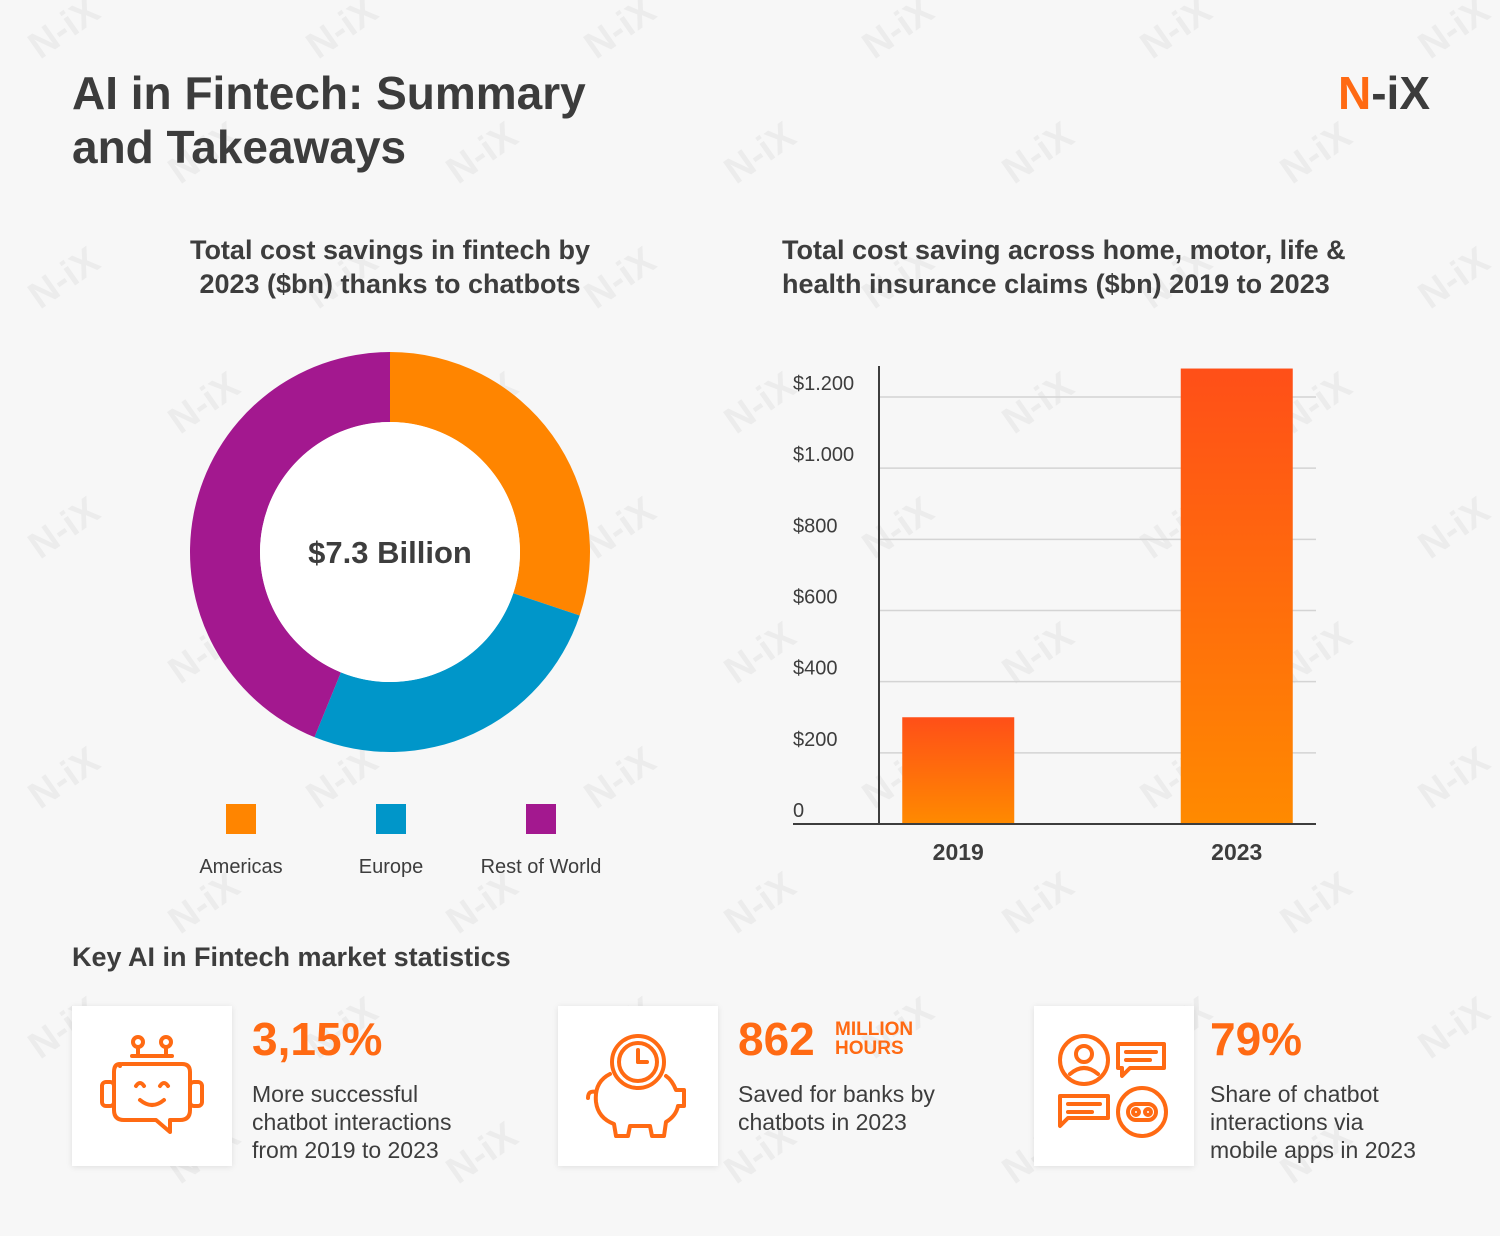  Describe the element at coordinates (1287, 1122) in the screenshot. I see `stat-desc-line: interactions via` at that location.